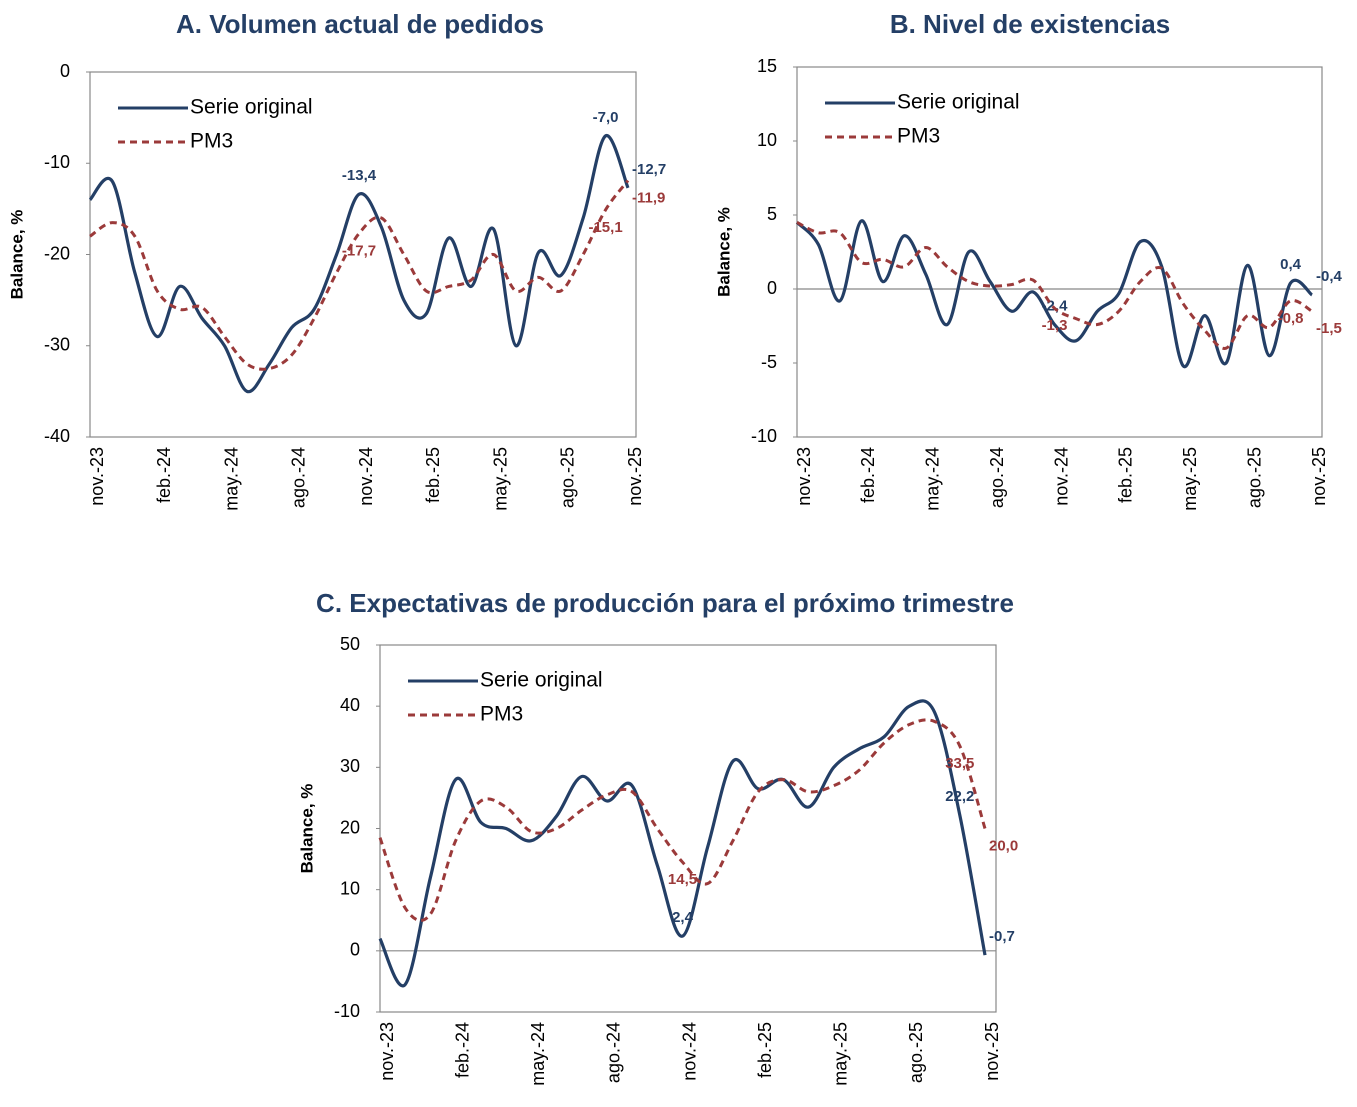  I want to click on data-label: -12,7, so click(649, 169).